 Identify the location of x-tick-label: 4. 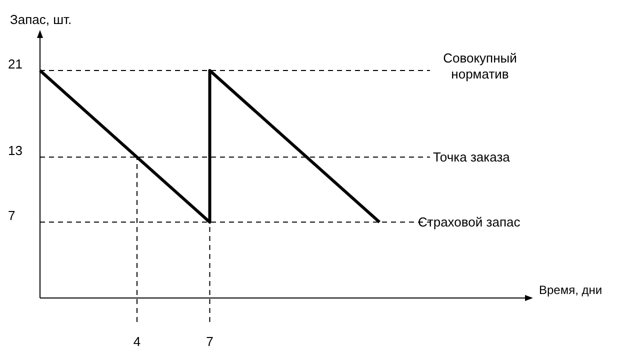
(137, 341).